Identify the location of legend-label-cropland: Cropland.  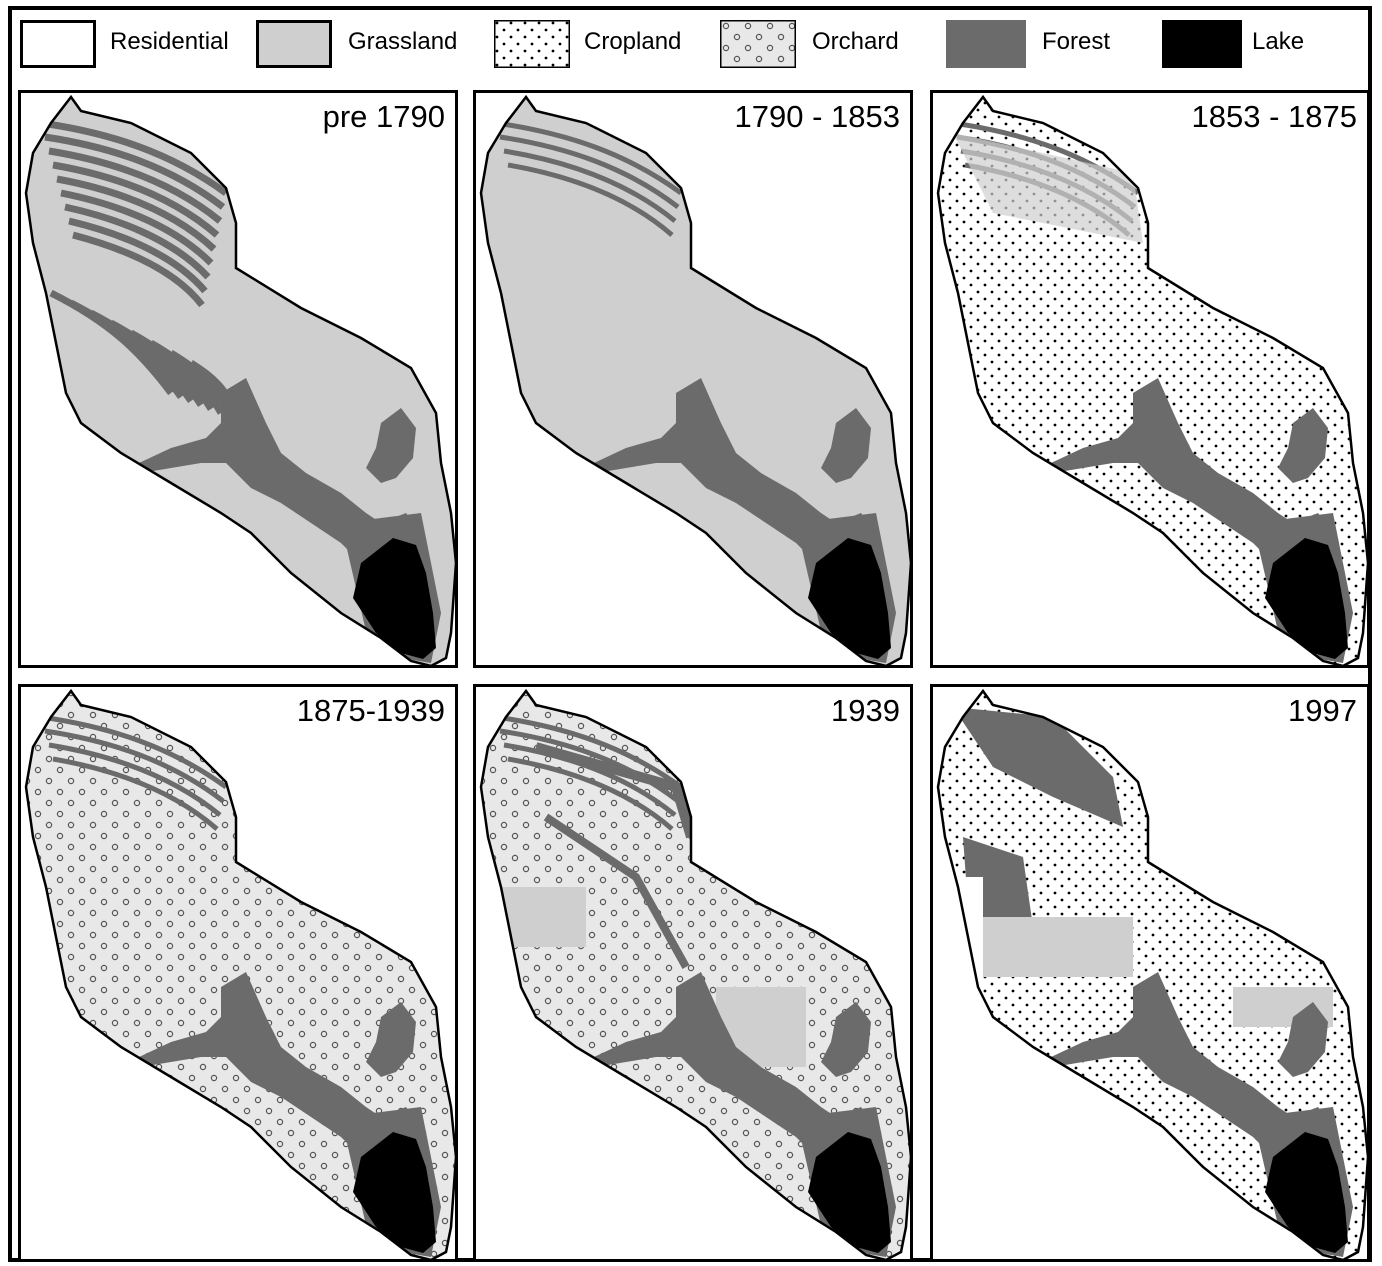
(633, 41).